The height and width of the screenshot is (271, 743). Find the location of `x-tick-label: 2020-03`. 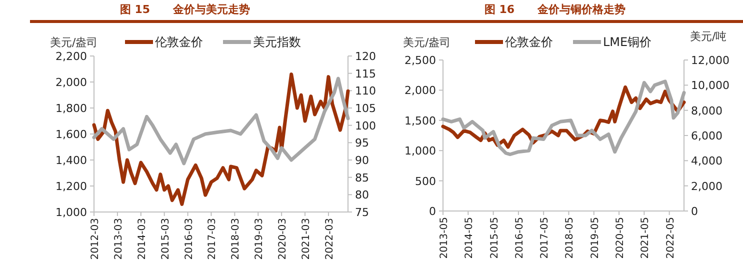

x-tick-label: 2020-03 is located at coordinates (283, 239).